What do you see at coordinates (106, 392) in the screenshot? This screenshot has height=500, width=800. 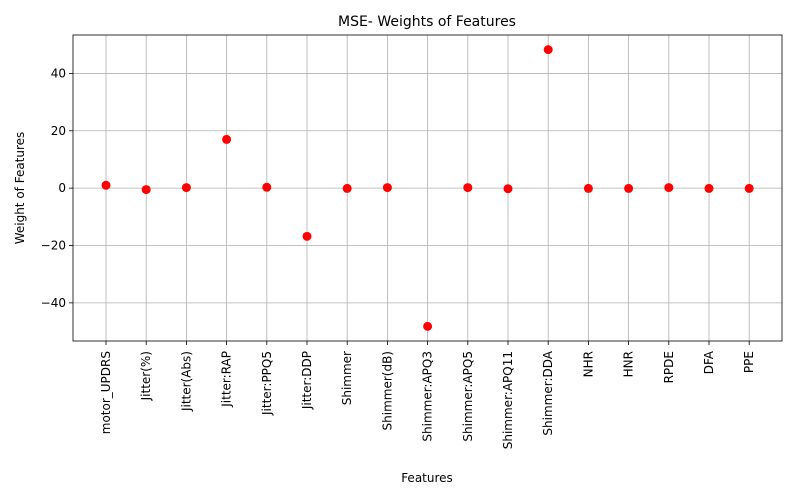 I see `x-tick-label: motor_UPDRS` at bounding box center [106, 392].